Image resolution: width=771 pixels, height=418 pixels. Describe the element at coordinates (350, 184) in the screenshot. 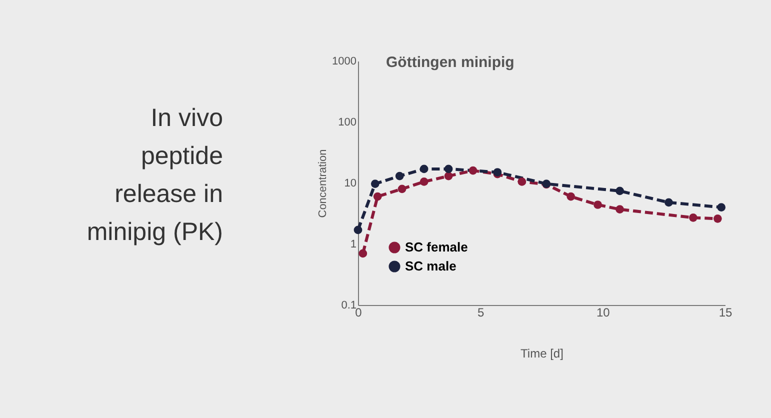

I see `y-tick-label: 10` at that location.